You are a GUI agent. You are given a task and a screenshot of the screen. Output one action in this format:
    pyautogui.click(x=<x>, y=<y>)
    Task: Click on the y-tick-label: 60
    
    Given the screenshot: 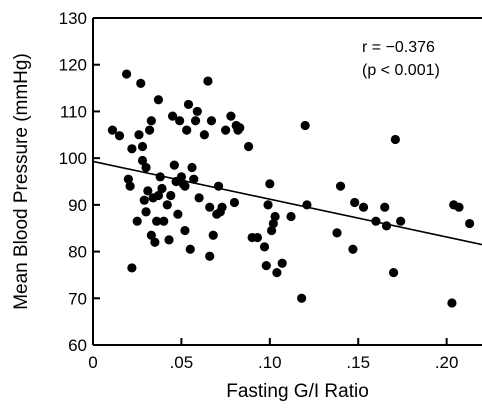 What is the action you would take?
    pyautogui.click(x=77, y=345)
    